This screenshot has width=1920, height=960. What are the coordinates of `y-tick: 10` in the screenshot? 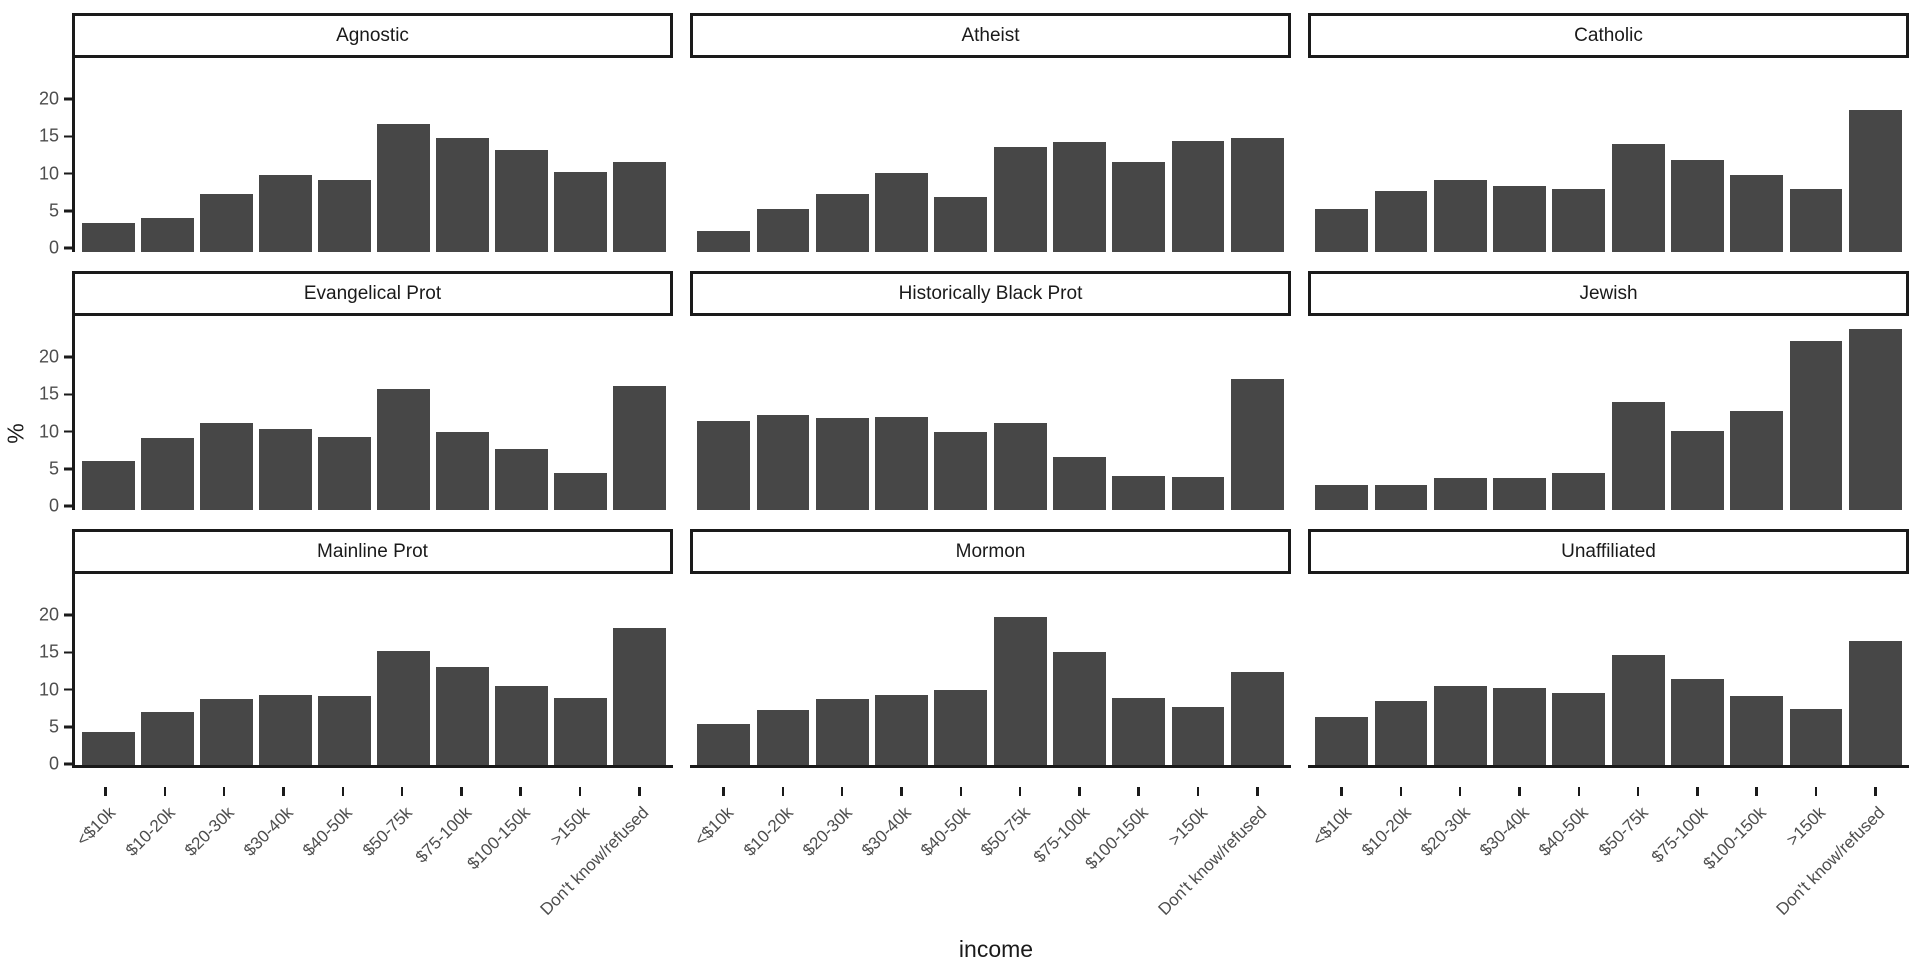 It's located at (53, 431).